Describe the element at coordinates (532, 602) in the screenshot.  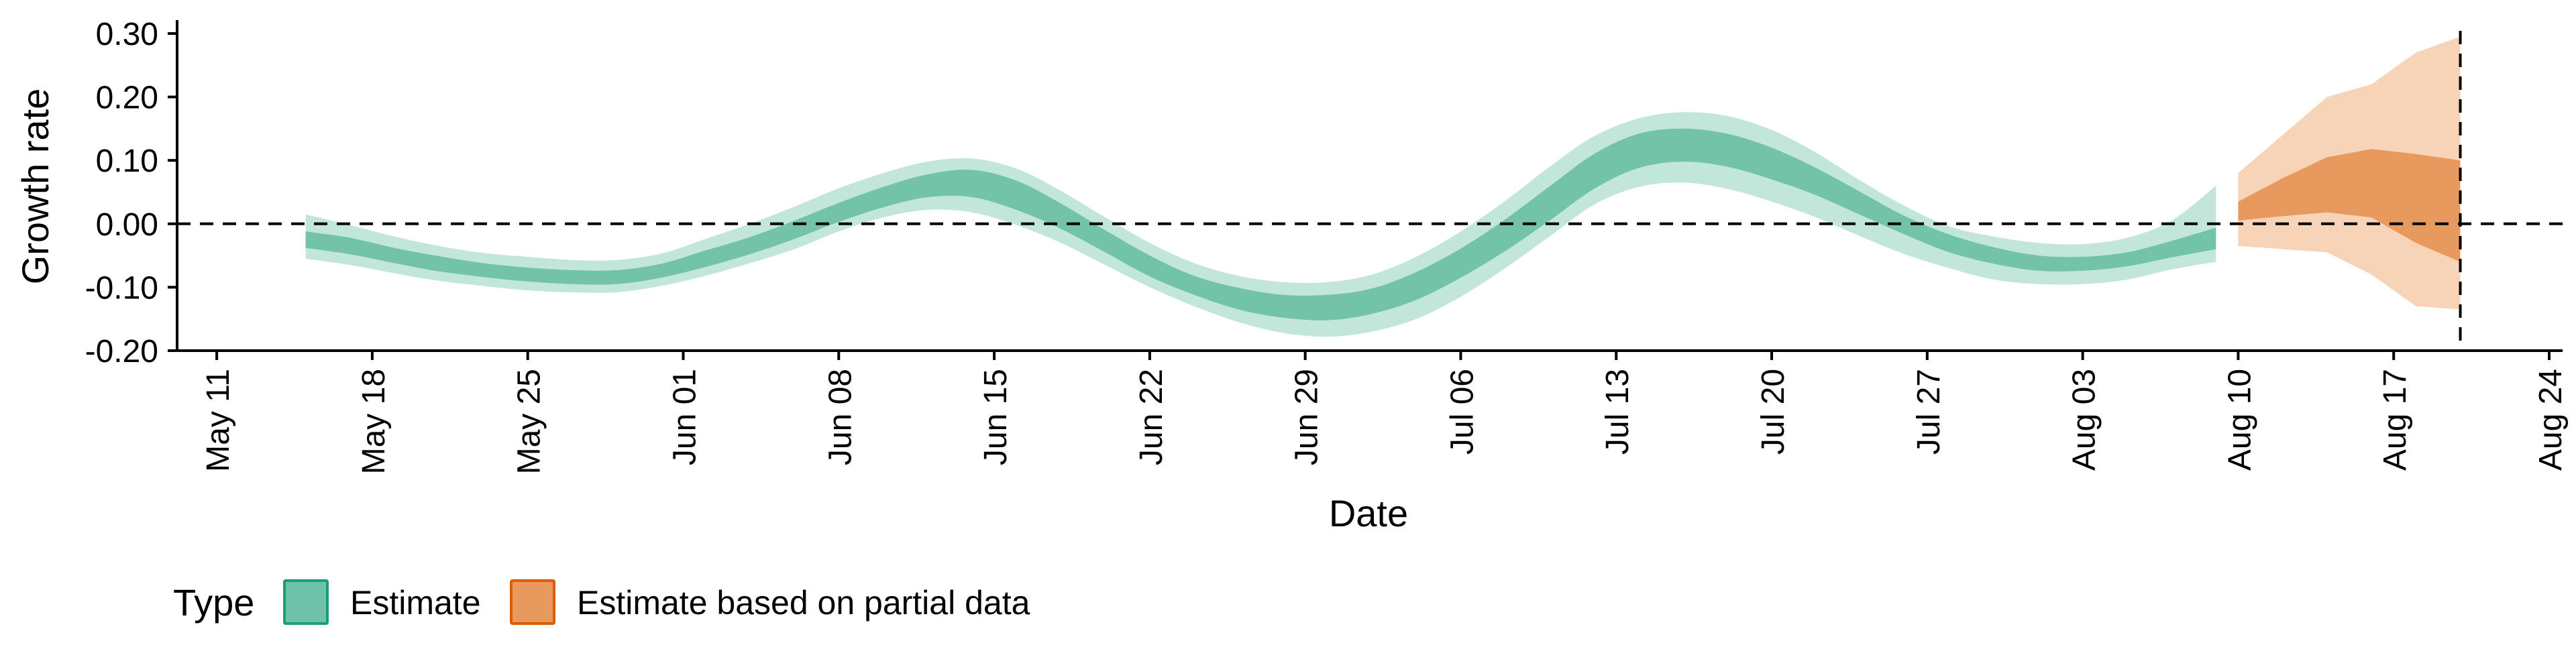
I see `legend-key-partial` at that location.